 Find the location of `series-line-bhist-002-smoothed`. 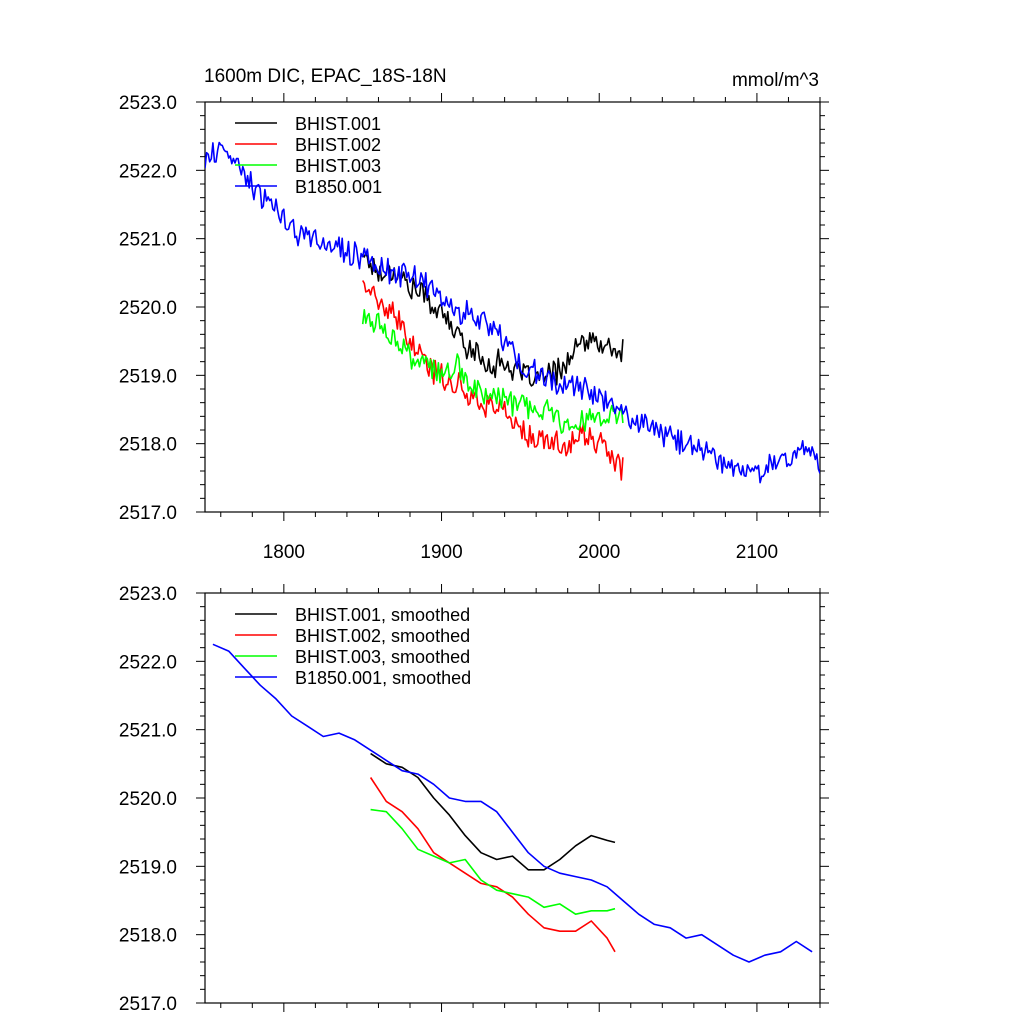

series-line-bhist-002-smoothed is located at coordinates (492, 865).